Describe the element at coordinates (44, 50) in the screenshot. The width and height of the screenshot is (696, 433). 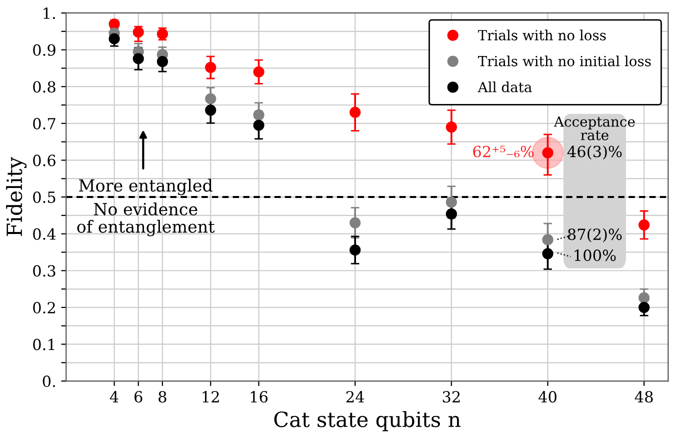
I see `y-tick-label: 0.9` at that location.